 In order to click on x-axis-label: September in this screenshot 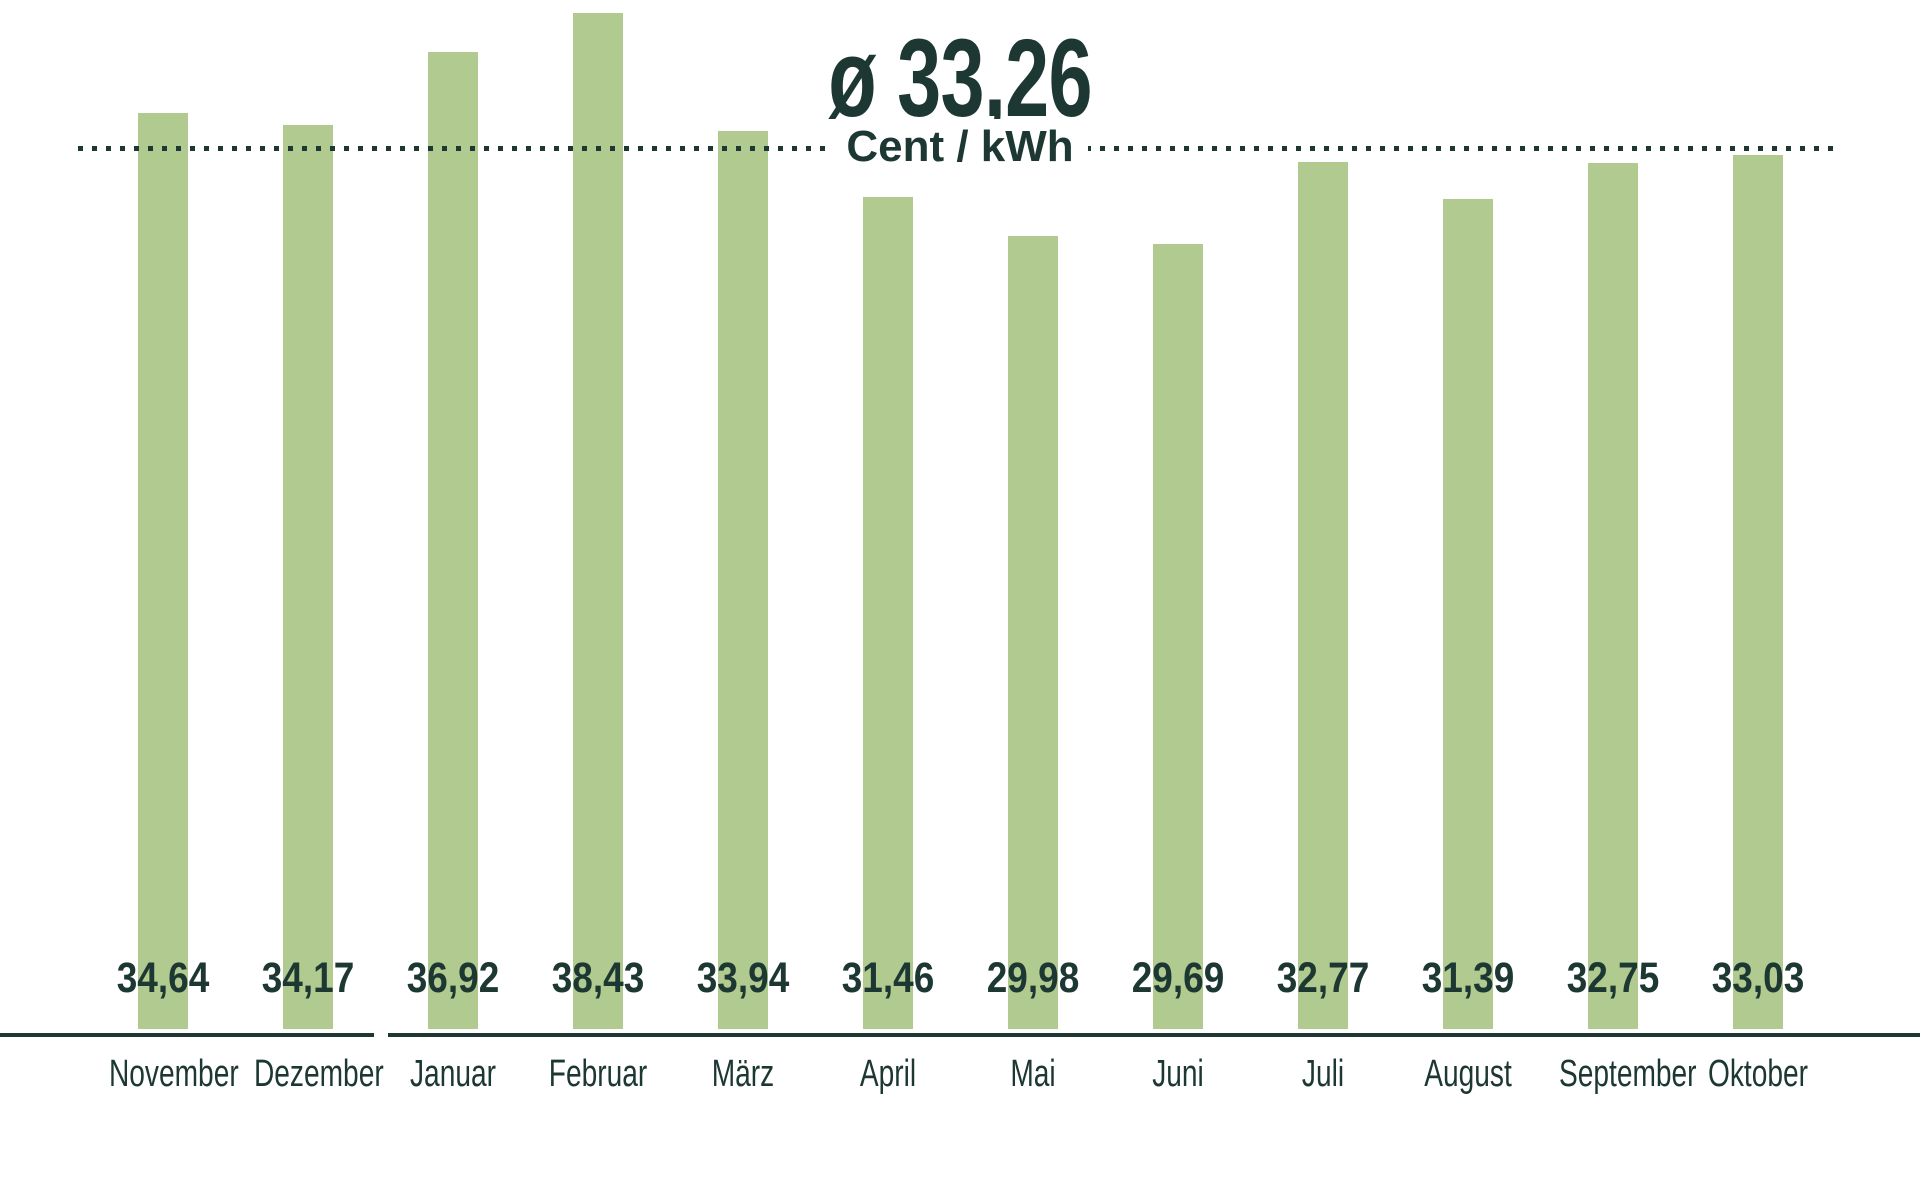, I will do `click(1627, 1074)`.